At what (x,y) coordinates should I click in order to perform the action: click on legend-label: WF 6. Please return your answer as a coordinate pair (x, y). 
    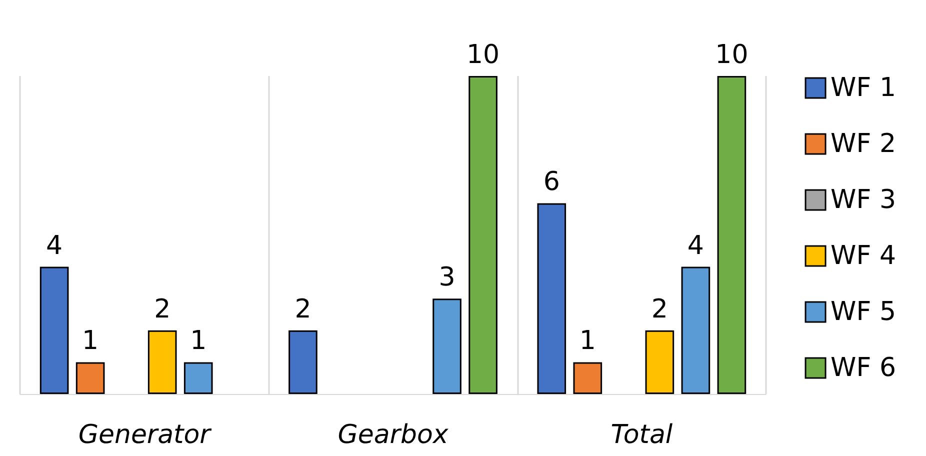
    Looking at the image, I should click on (863, 368).